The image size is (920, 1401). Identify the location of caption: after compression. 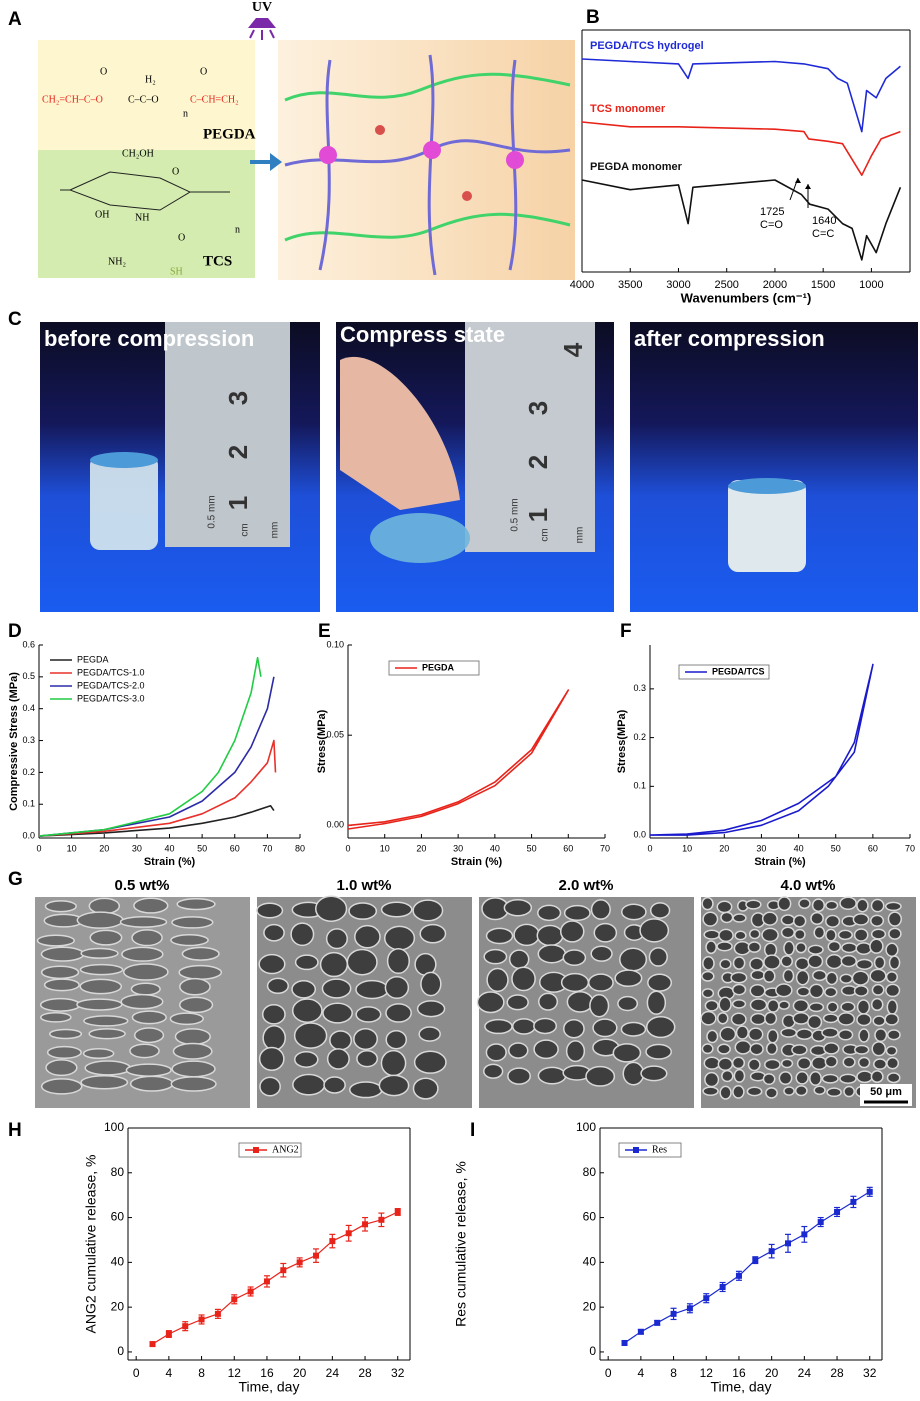
(729, 338).